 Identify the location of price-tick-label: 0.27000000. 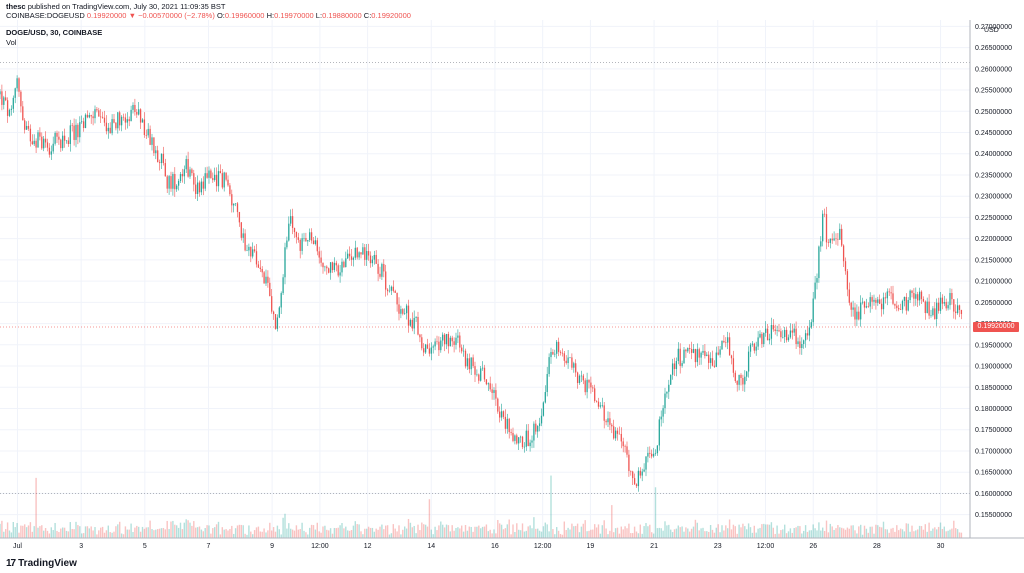
(993, 27).